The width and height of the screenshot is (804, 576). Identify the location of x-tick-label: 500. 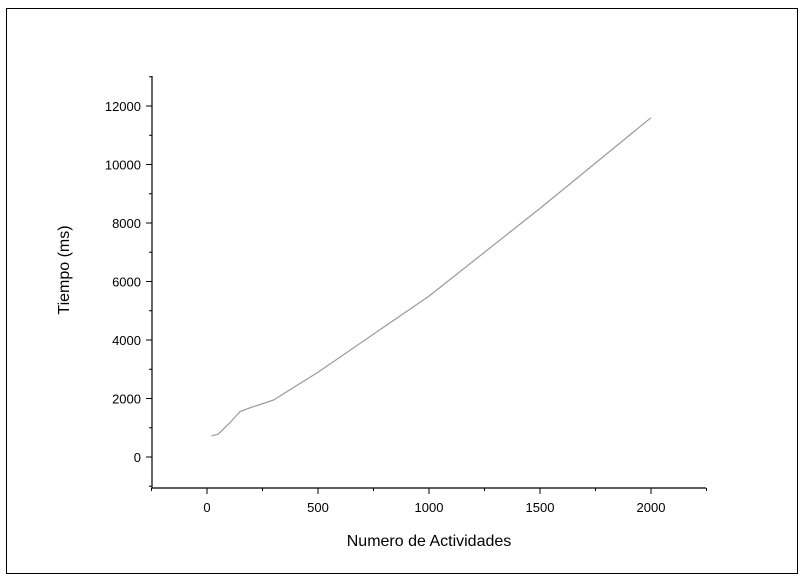
(318, 507).